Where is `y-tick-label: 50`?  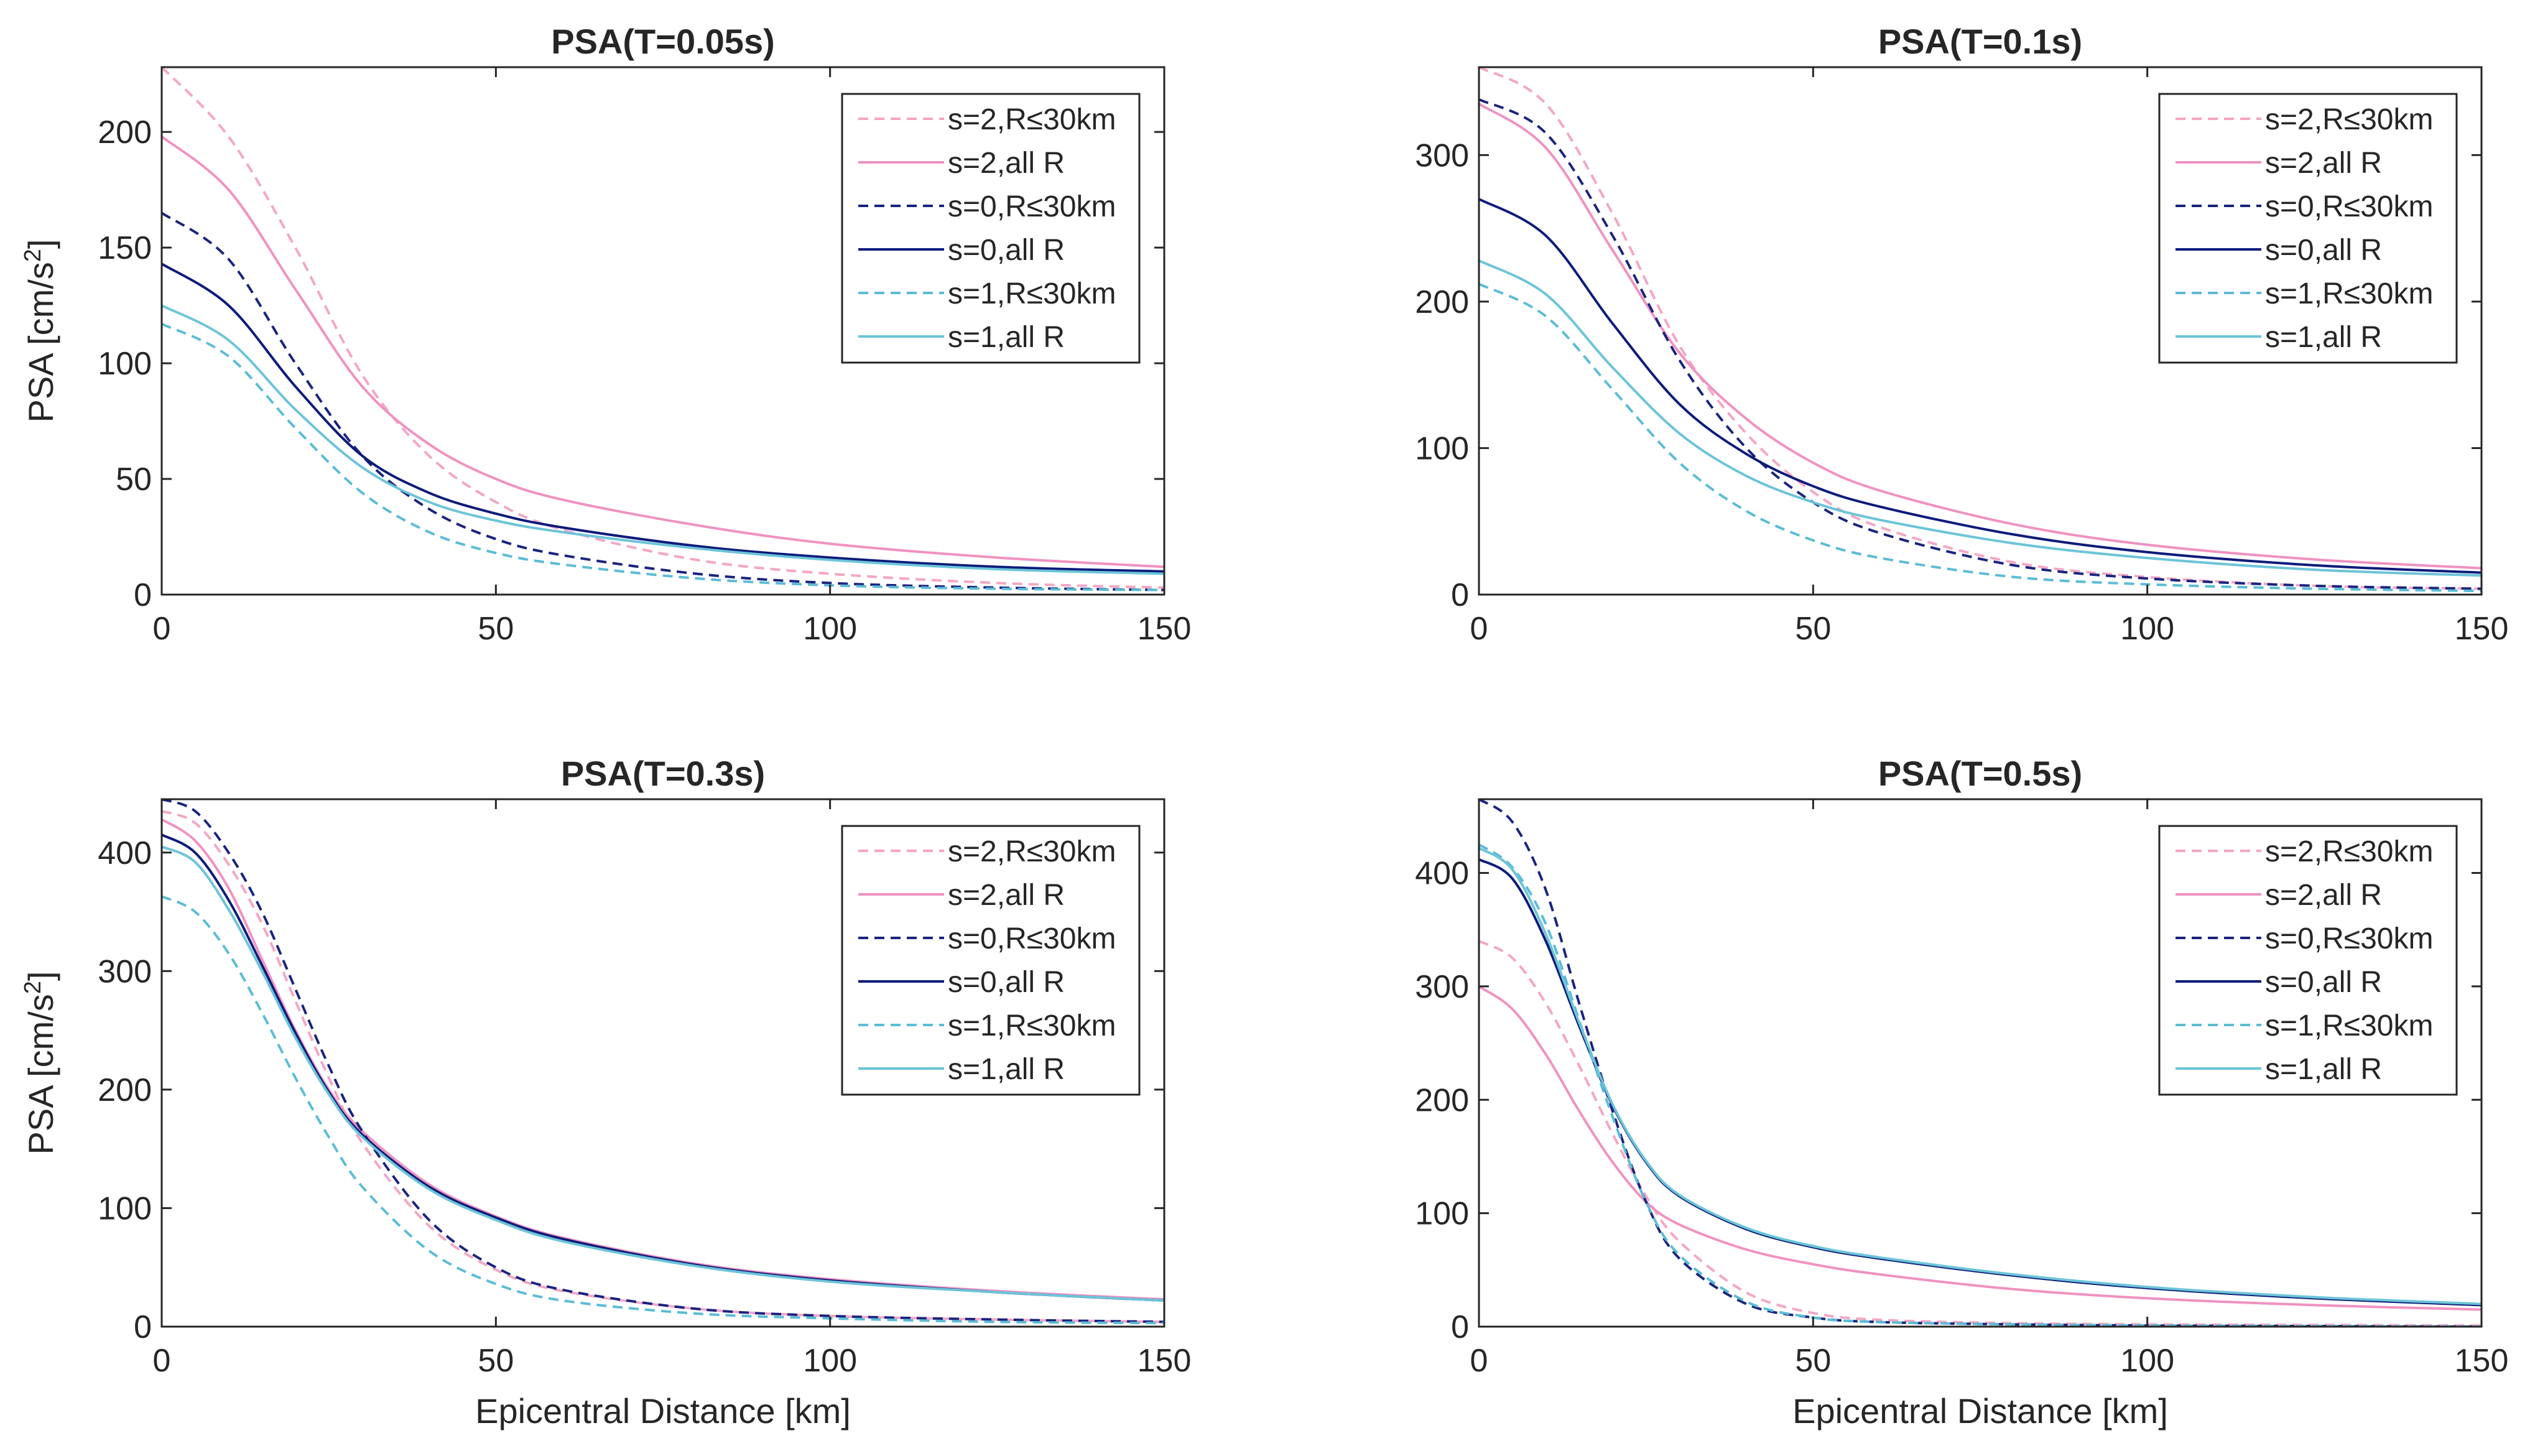 y-tick-label: 50 is located at coordinates (134, 479).